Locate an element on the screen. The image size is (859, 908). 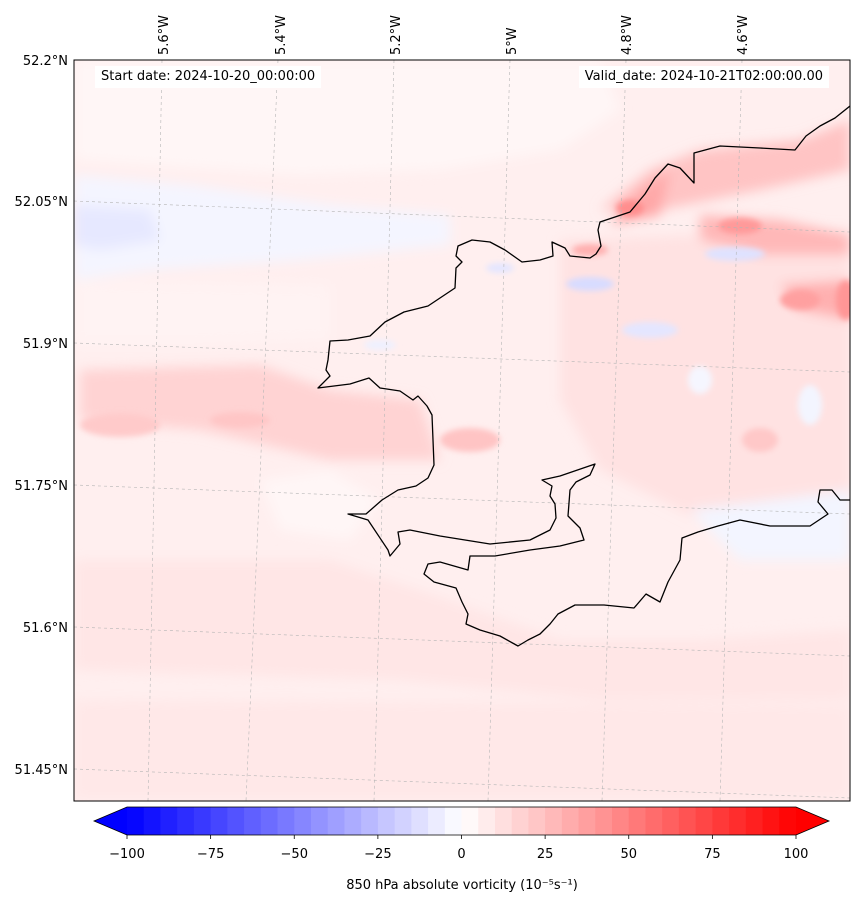
colorbar-tick-label: 75 is located at coordinates (712, 854).